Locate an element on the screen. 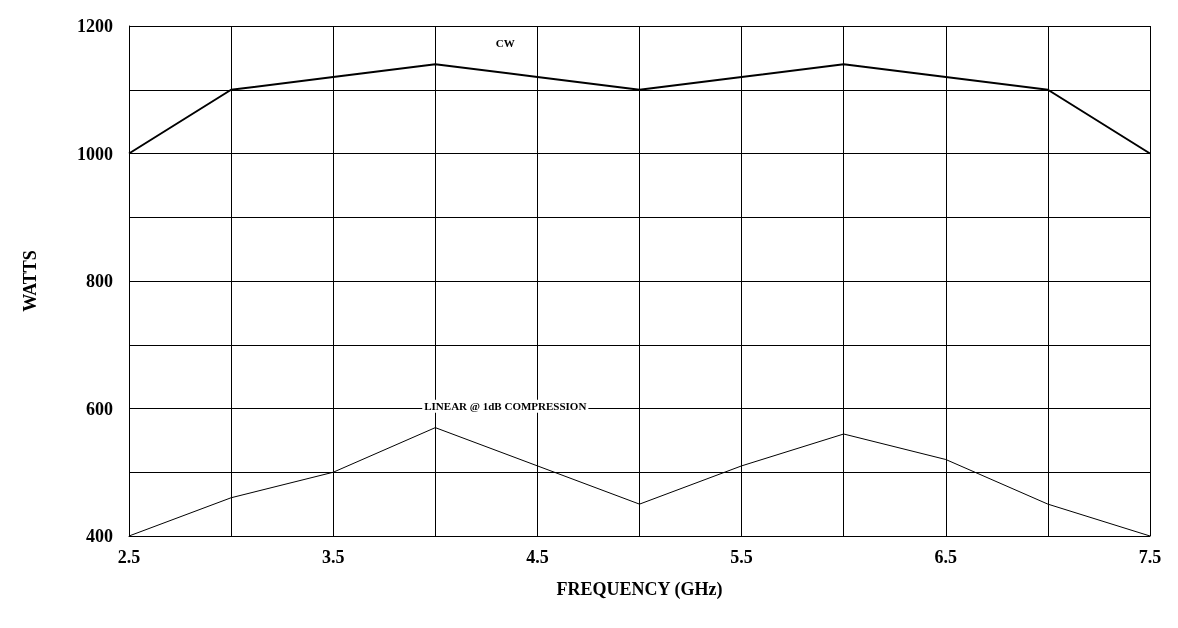 This screenshot has height=628, width=1178. x-axis-title: FREQUENCY (GHz) is located at coordinates (639, 589).